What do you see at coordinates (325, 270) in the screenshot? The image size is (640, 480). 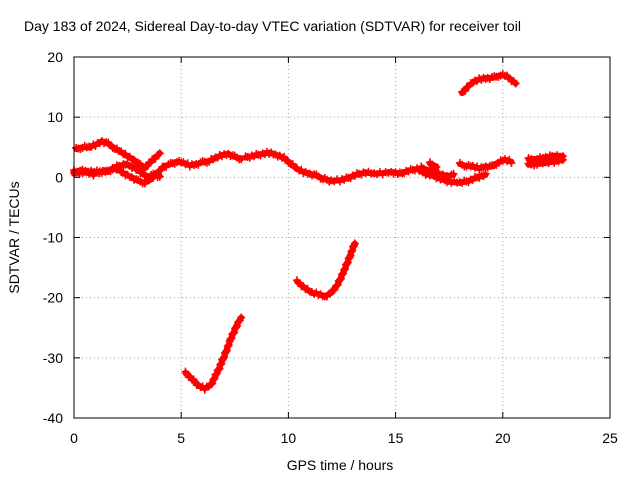 I see `series-track-k` at bounding box center [325, 270].